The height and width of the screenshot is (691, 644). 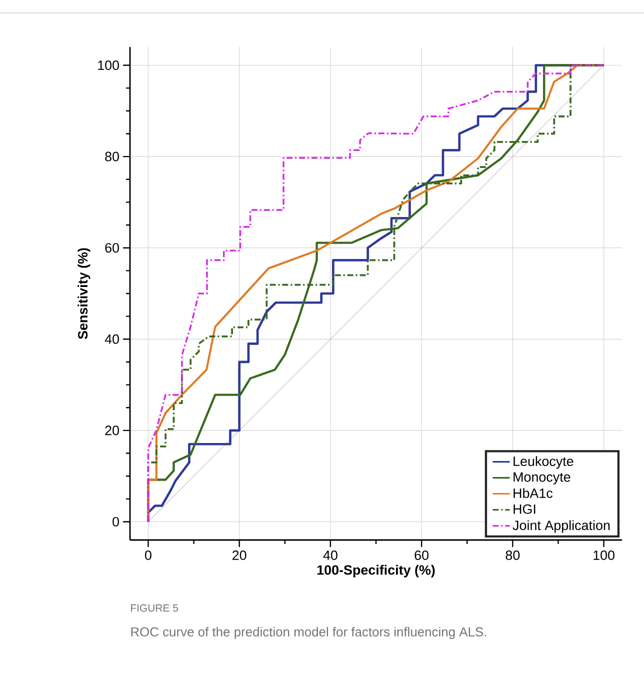 I want to click on text: ROC curve of the prediction model for factors influencing ALS., so click(x=308, y=633).